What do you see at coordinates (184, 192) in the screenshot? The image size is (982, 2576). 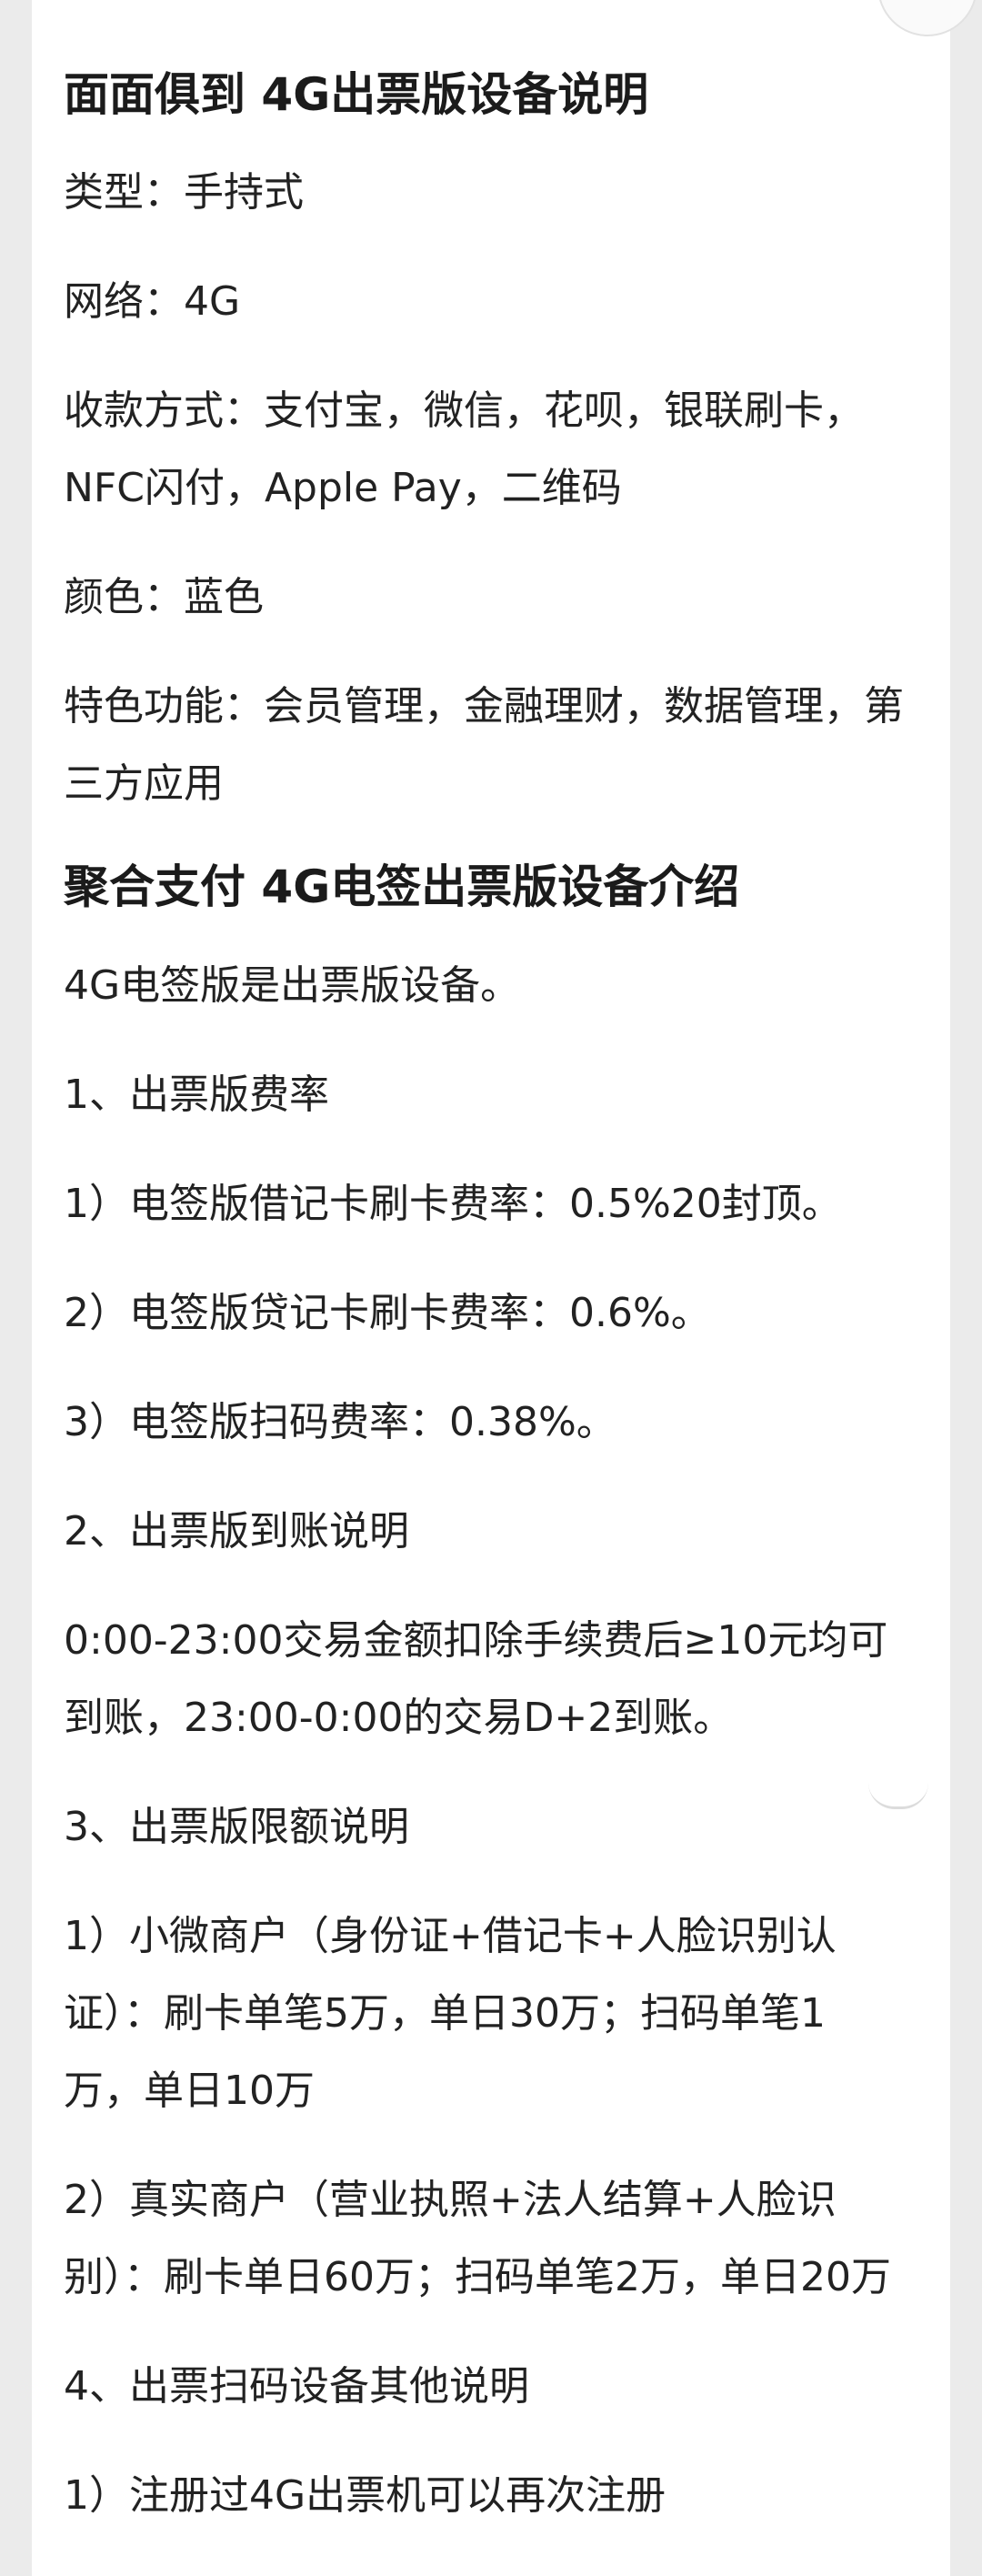 I see `info-type: 类型：手持式` at bounding box center [184, 192].